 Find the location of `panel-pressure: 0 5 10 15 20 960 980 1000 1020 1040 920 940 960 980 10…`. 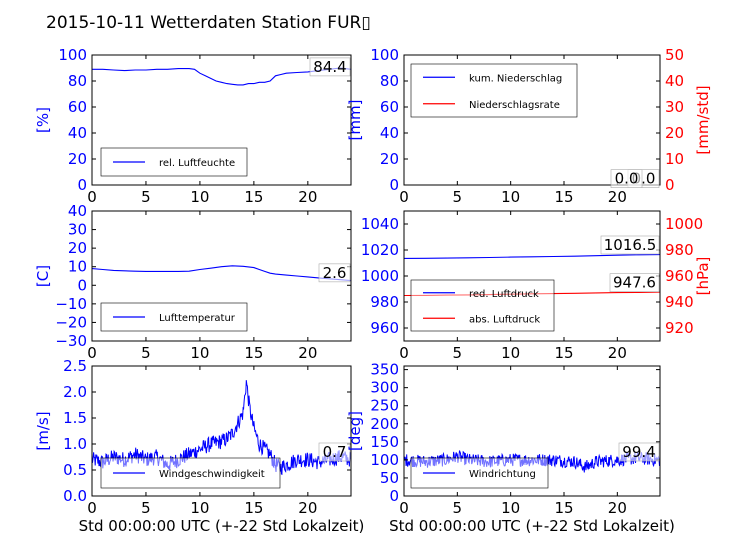

panel-pressure: 0 5 10 15 20 960 980 1000 1020 1040 920 940 960 980 10… is located at coordinates (536, 286).